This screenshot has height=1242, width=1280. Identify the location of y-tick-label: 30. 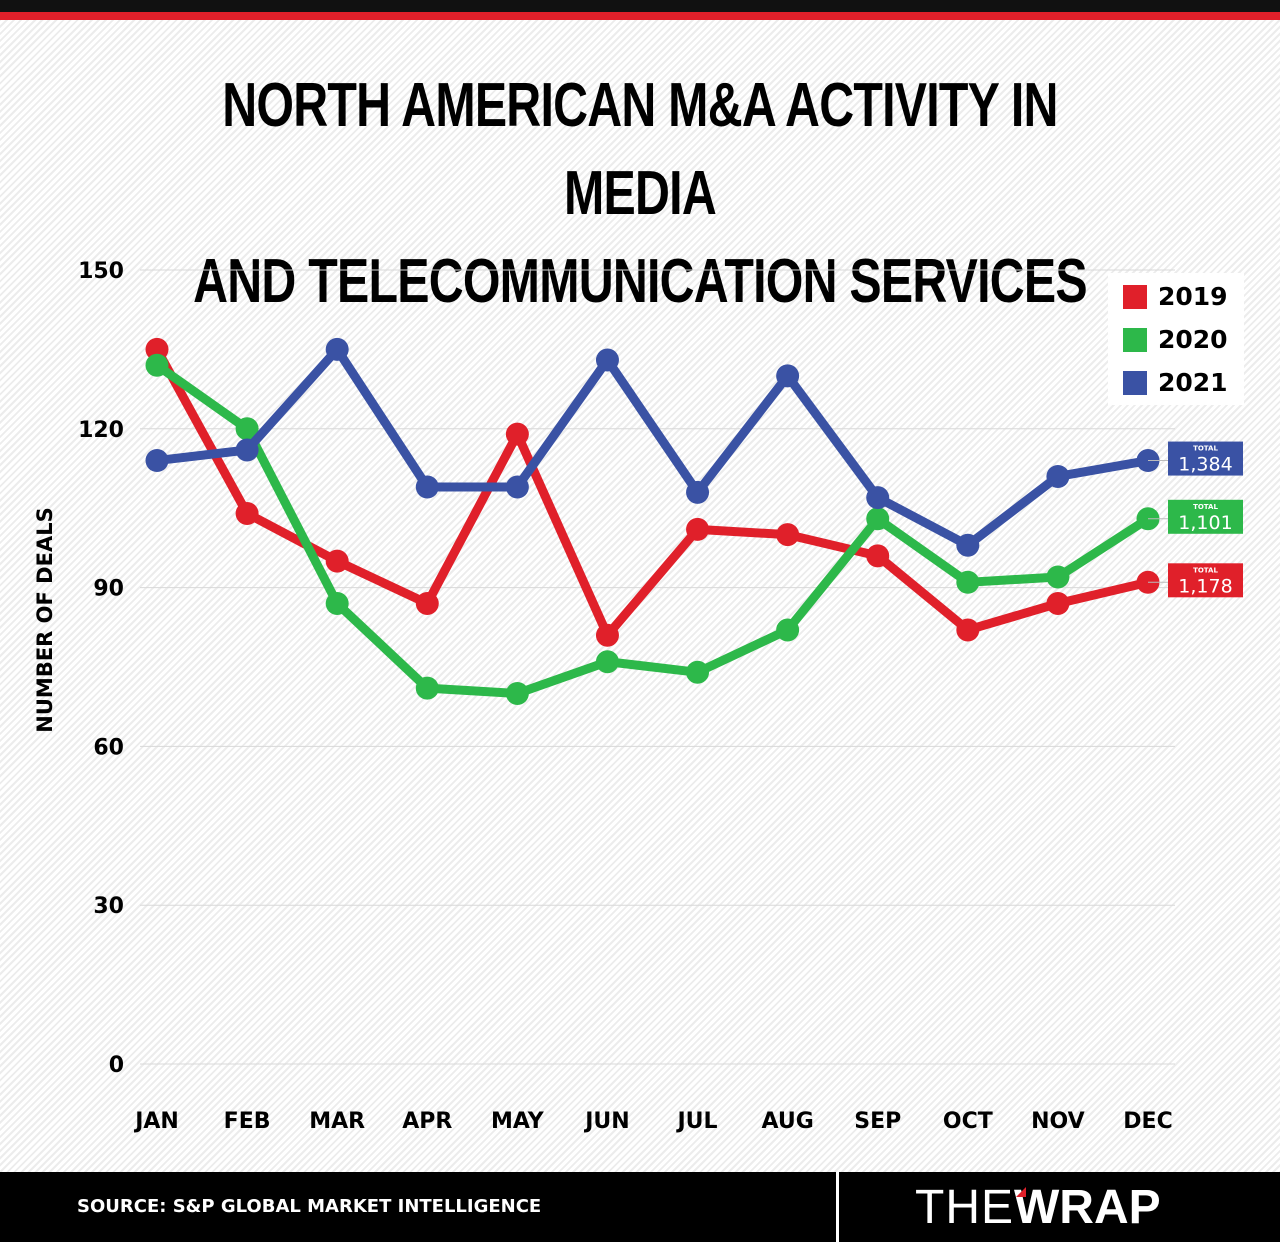
(108, 906).